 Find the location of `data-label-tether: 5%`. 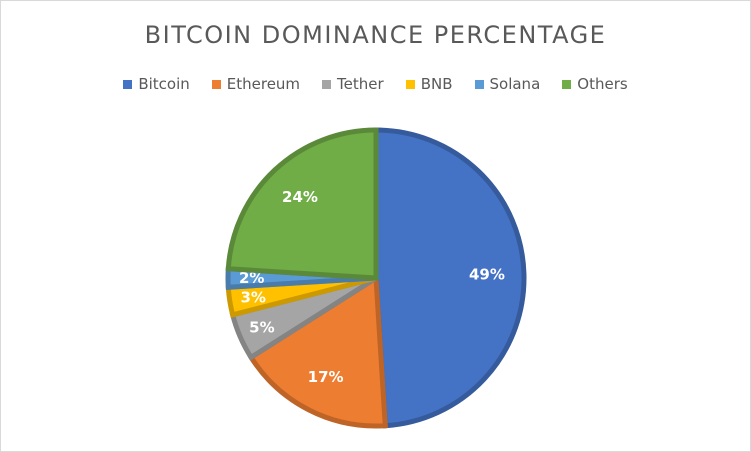

data-label-tether: 5% is located at coordinates (261, 327).